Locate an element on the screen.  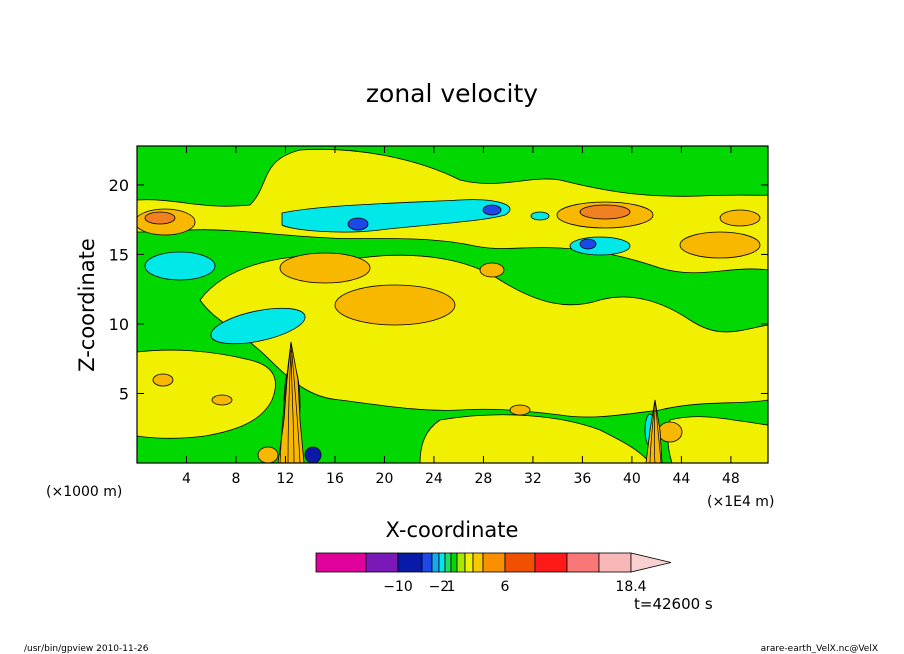
contour-band-lower-right-yellow is located at coordinates (535, 438).